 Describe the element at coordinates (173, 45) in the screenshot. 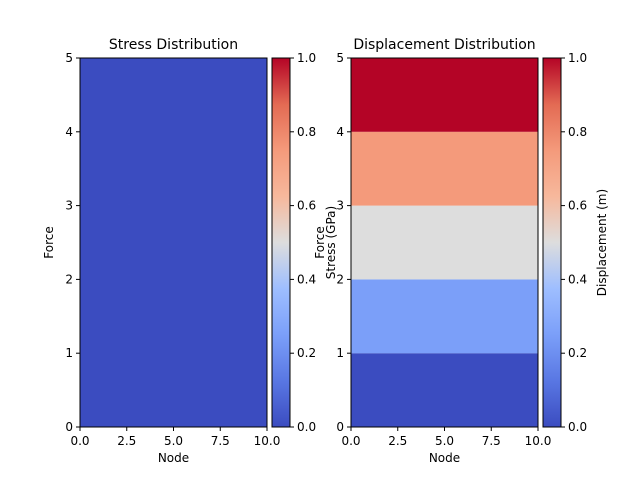

I see `stress-chart-title: Stress Distribution` at that location.